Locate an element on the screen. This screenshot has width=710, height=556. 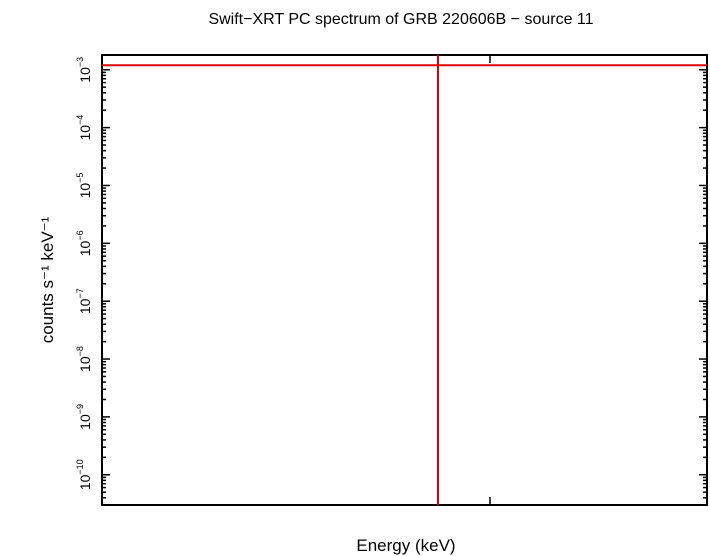
y-tick-text: 10−5 is located at coordinates (84, 186).